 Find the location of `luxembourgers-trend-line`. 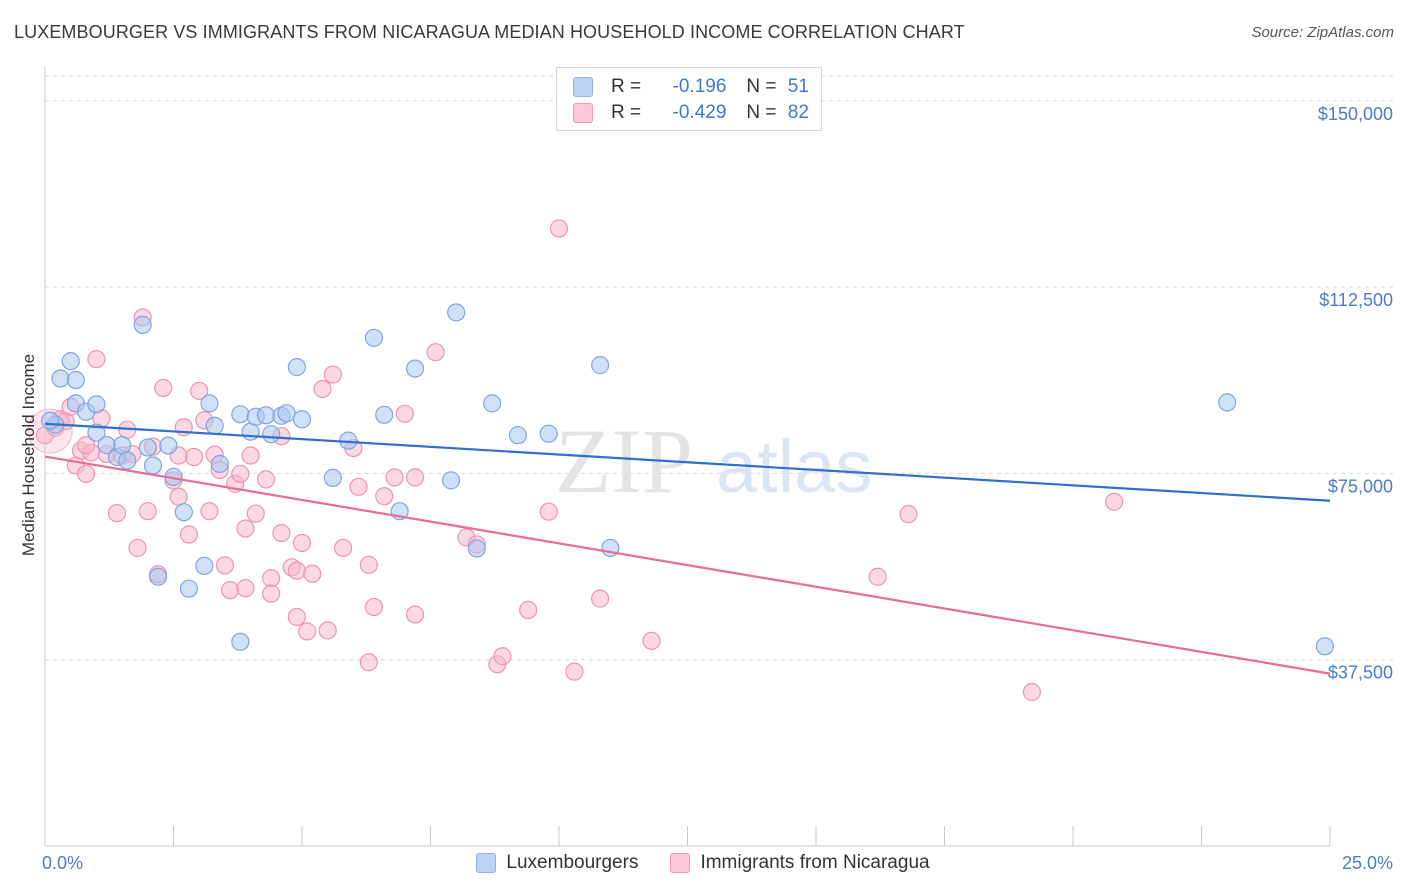

luxembourgers-trend-line is located at coordinates (687, 462).